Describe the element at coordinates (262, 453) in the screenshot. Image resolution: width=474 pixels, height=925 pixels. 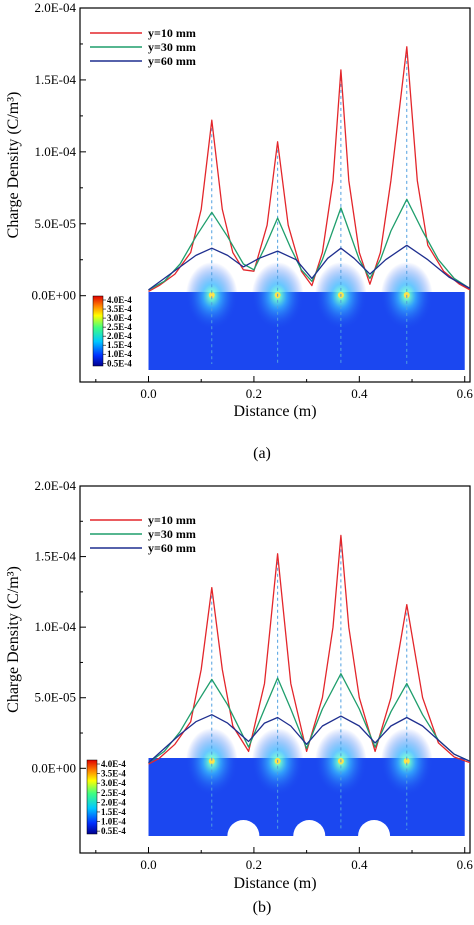
I see `panel-caption: (a)` at that location.